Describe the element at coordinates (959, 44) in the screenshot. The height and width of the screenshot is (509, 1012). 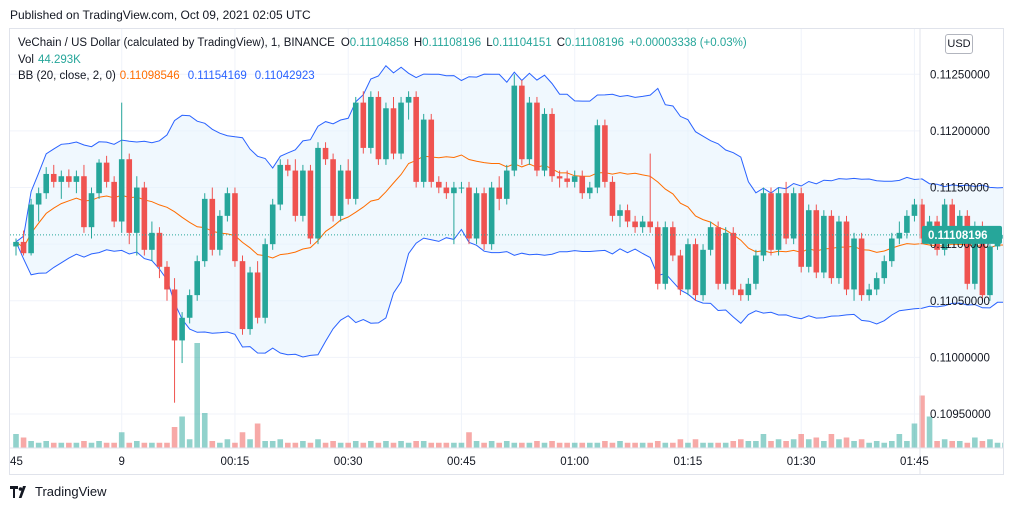
I see `currency-button: USD` at that location.